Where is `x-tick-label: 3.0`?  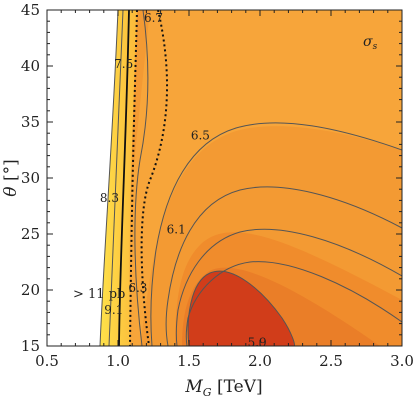
x-tick-label: 3.0 is located at coordinates (401, 361).